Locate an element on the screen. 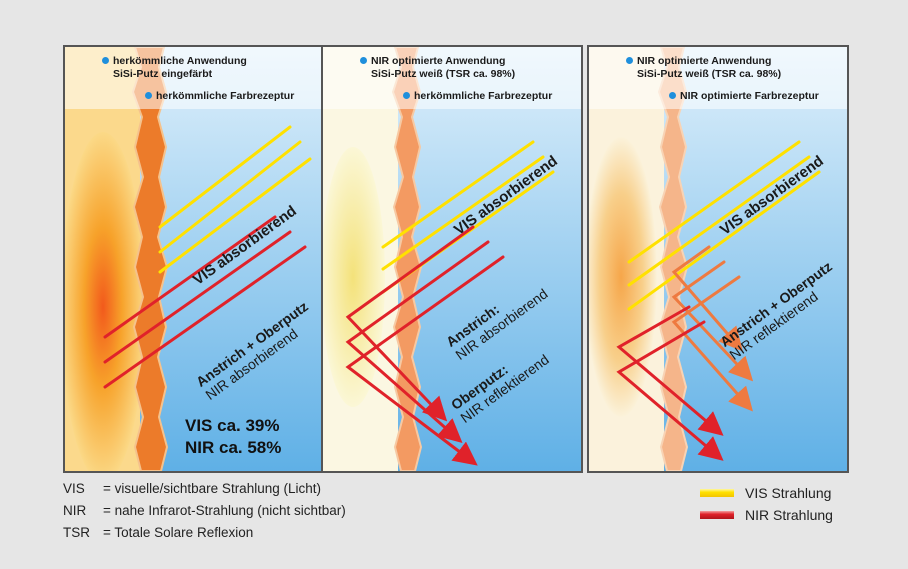  vis-swatch-icon is located at coordinates (717, 493).